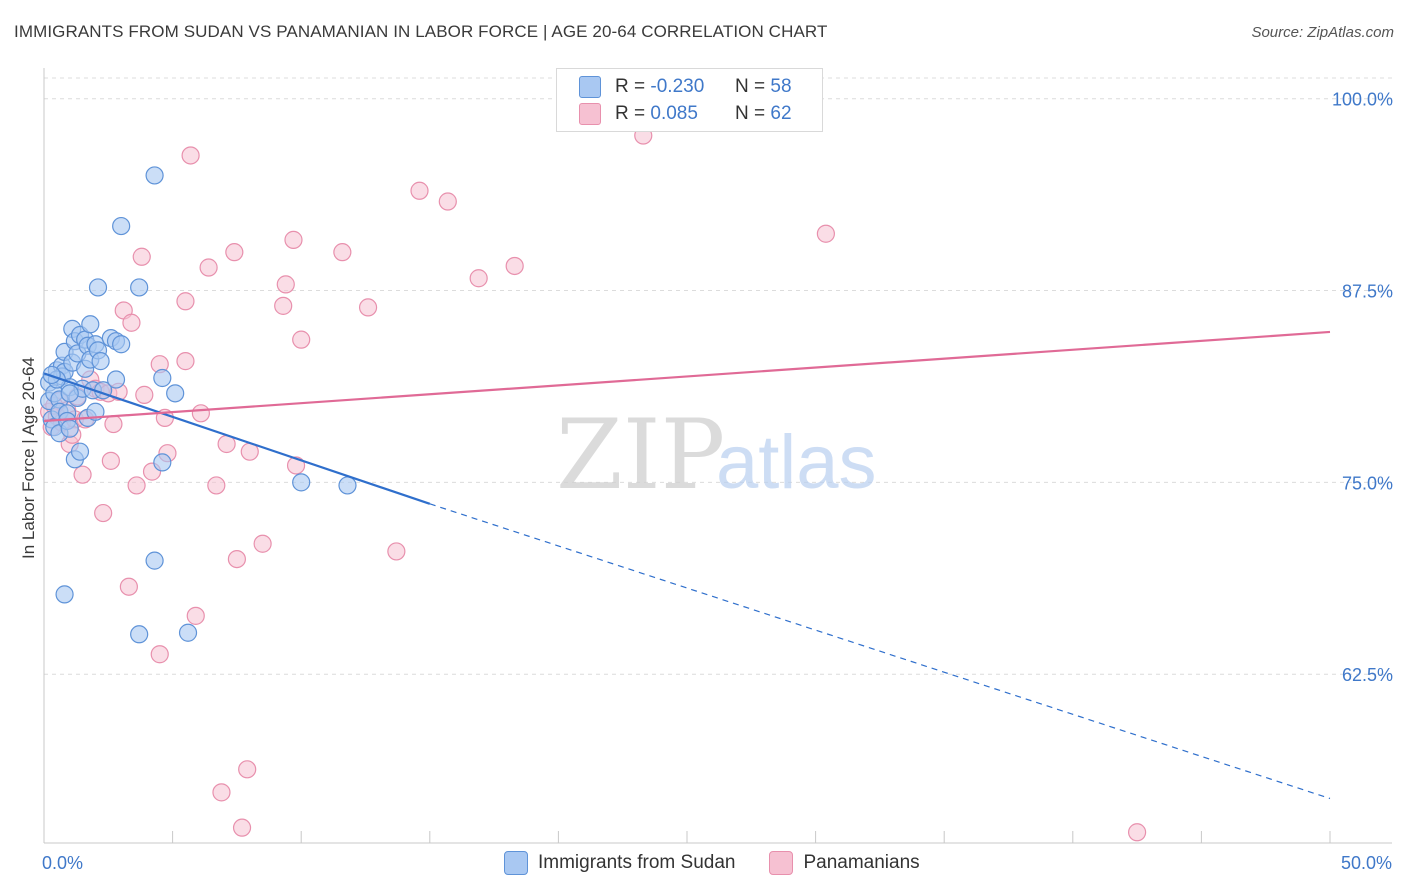  I want to click on y-axis-label: In Labor Force | Age 20-64, so click(28, 458).